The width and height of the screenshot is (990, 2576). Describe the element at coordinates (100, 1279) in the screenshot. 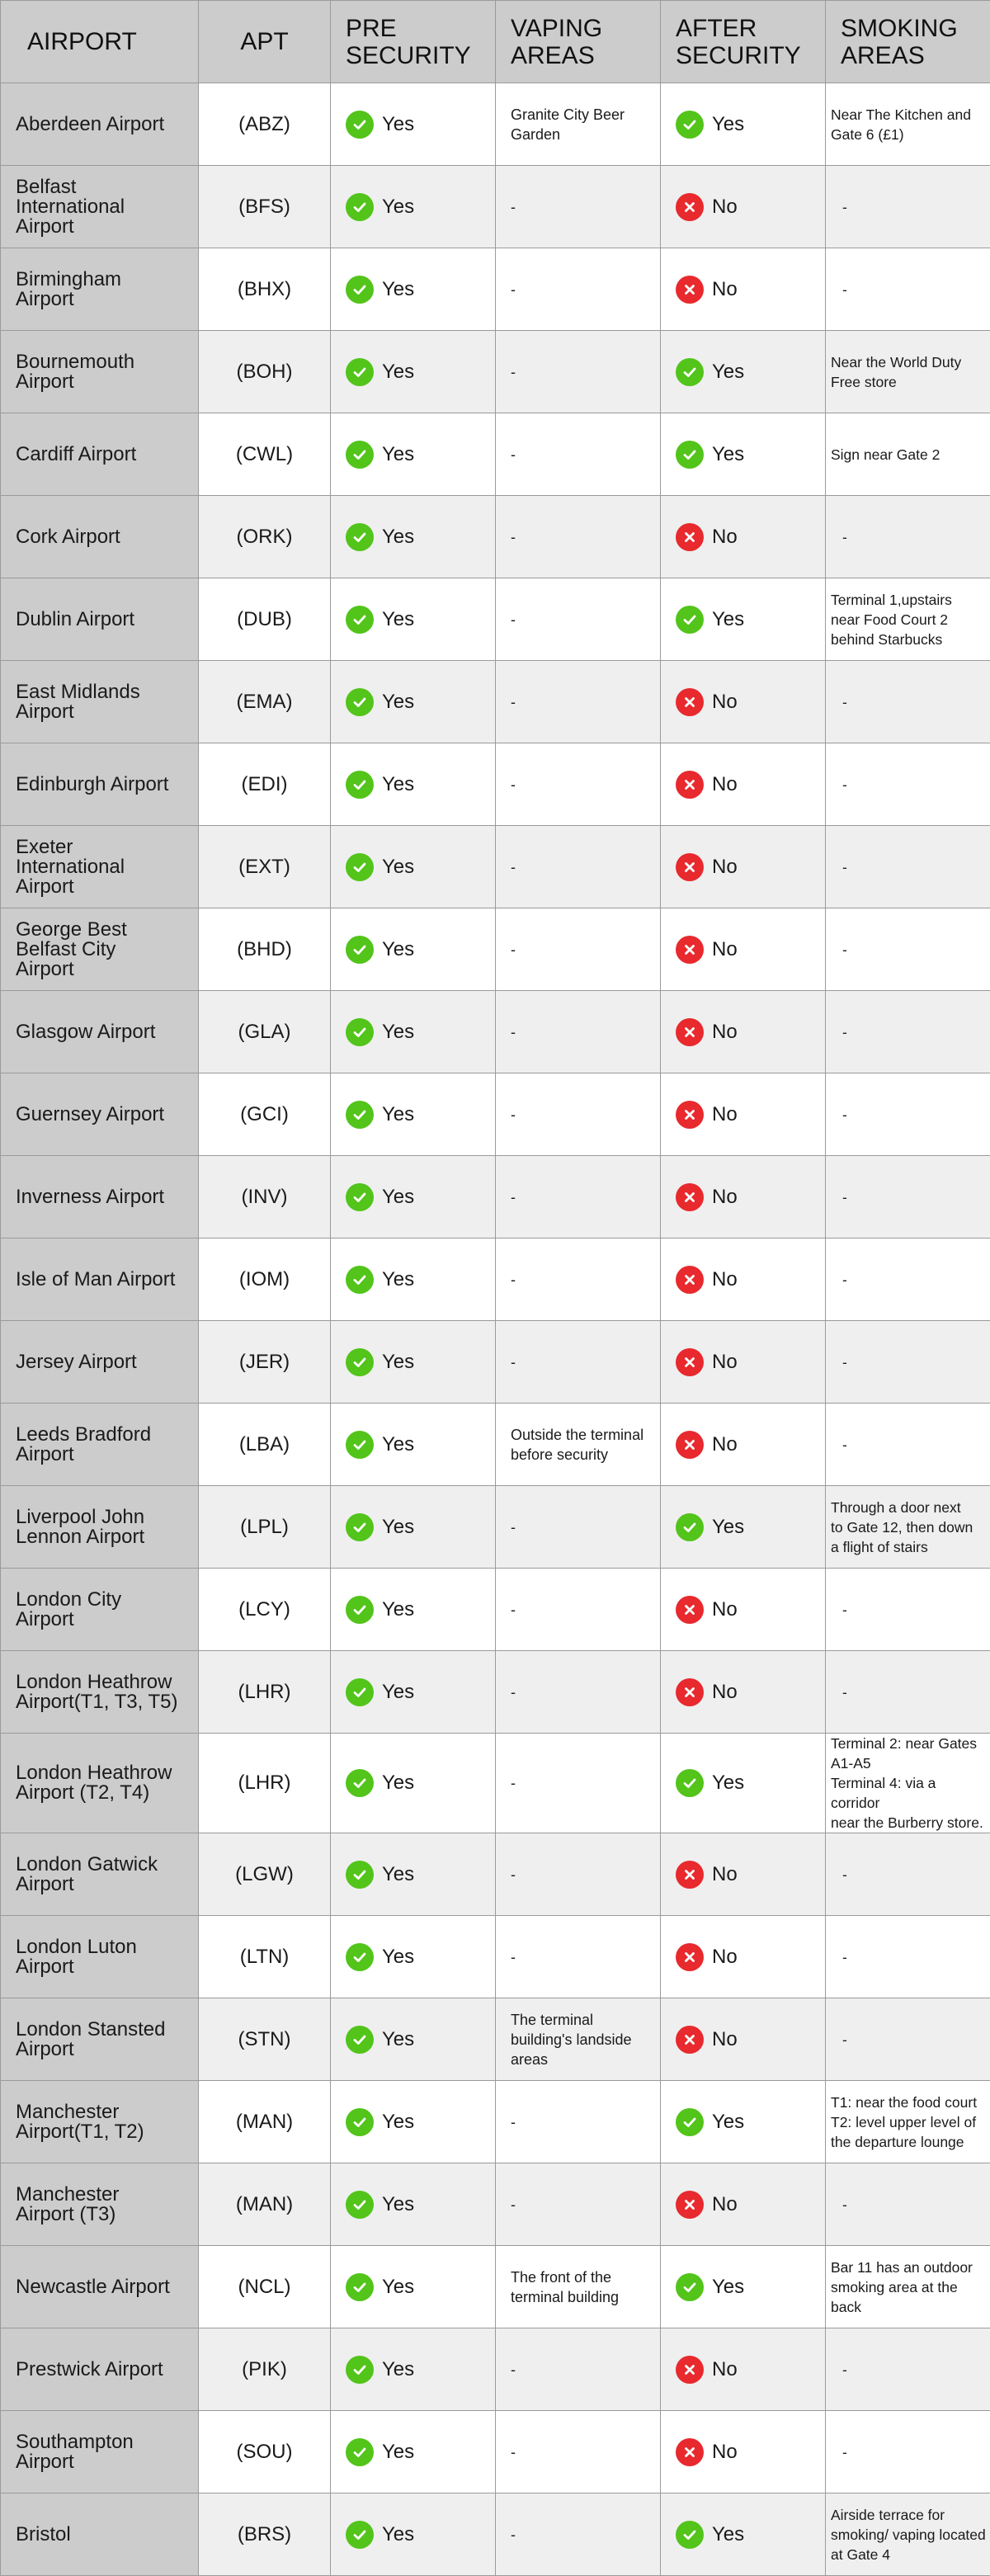

I see `airport-name-cell: Isle of Man Airport` at that location.